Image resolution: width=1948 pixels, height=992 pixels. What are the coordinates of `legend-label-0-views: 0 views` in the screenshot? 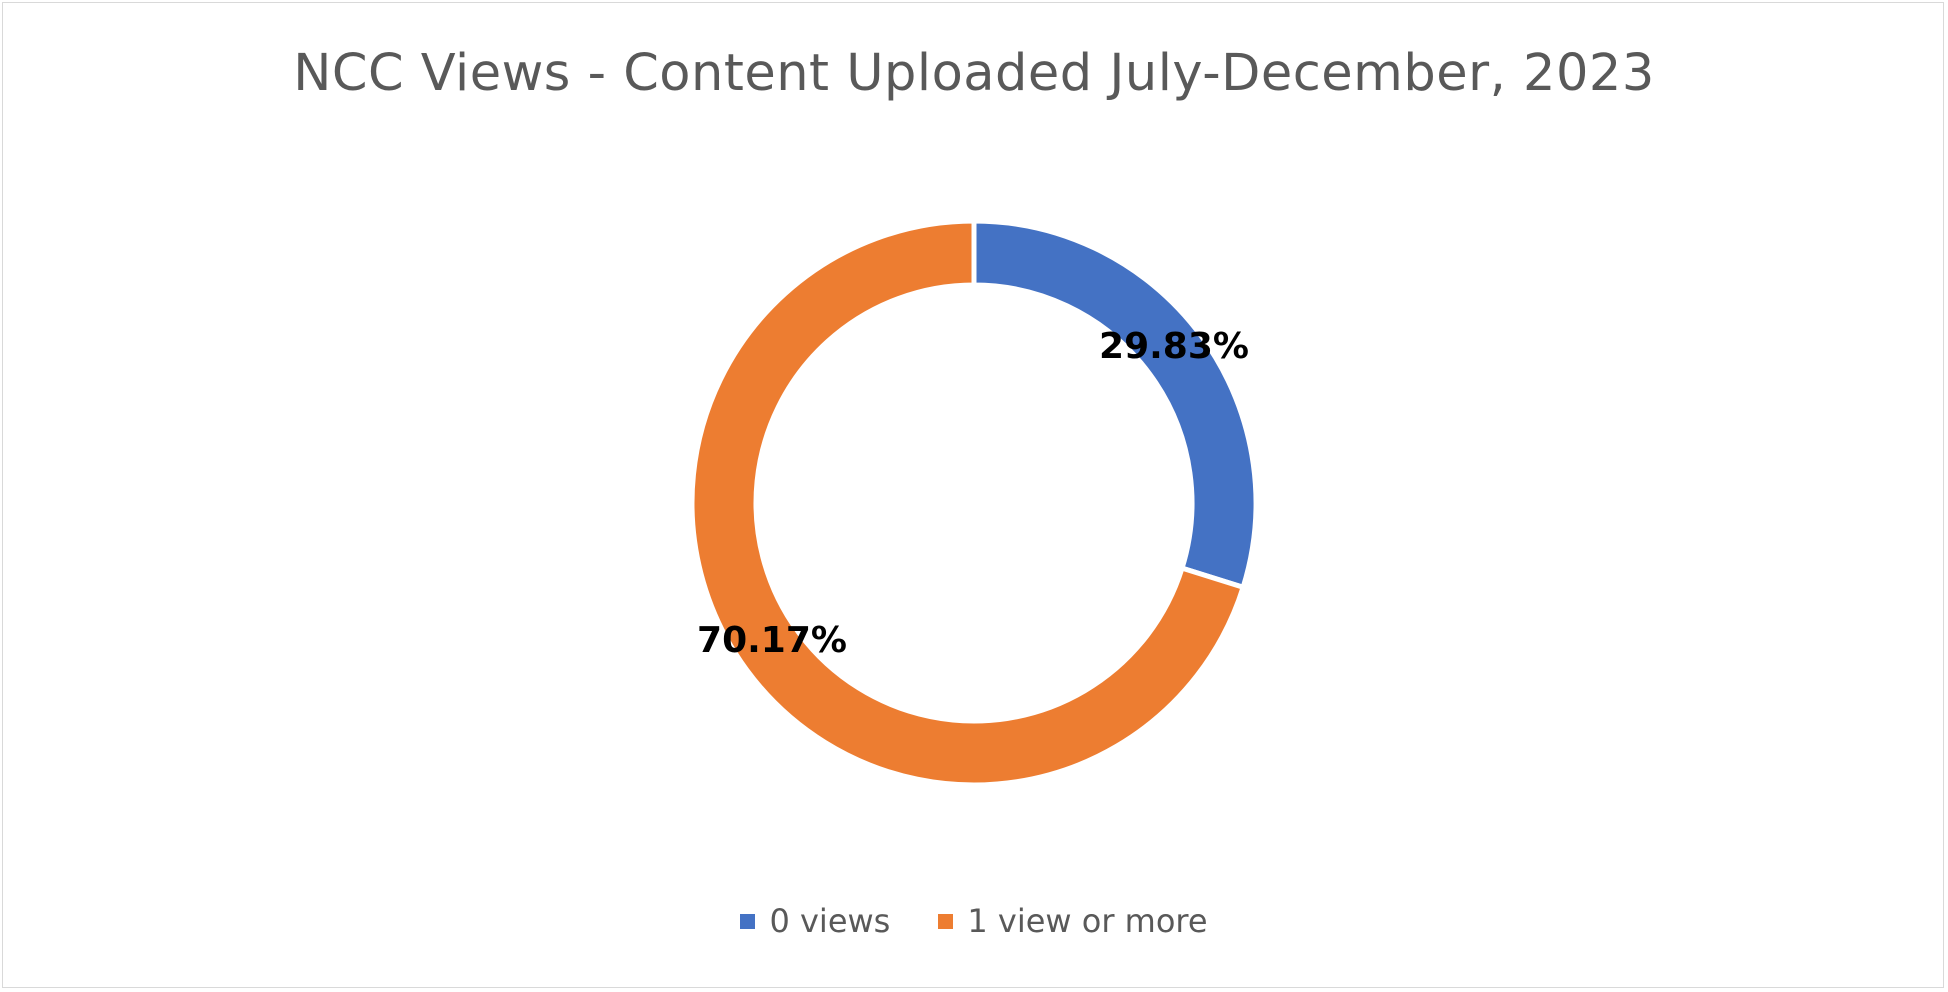 It's located at (830, 921).